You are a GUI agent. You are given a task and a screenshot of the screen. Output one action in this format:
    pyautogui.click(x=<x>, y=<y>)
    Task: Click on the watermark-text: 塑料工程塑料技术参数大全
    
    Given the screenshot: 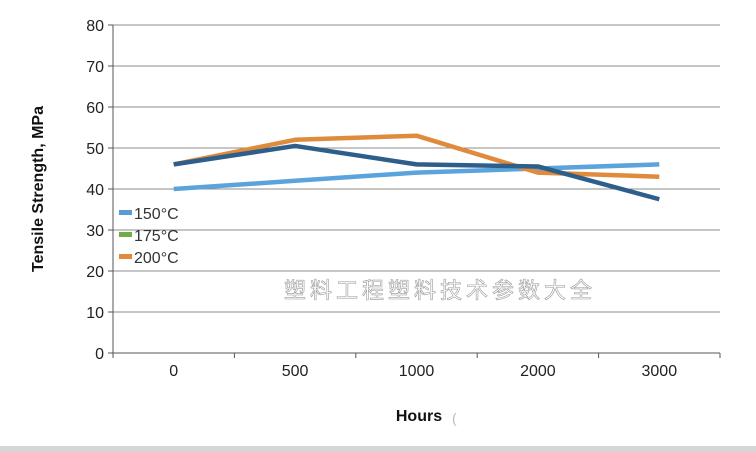 What is the action you would take?
    pyautogui.click(x=440, y=291)
    